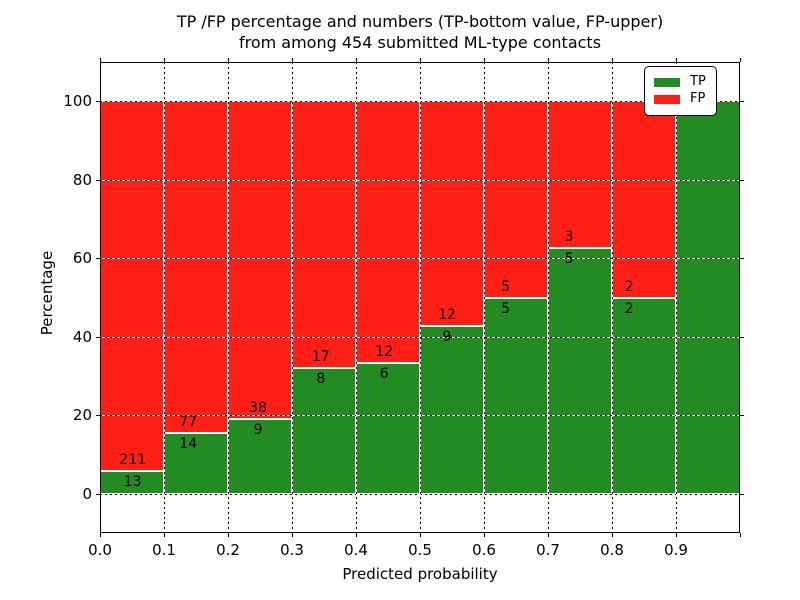  What do you see at coordinates (676, 550) in the screenshot?
I see `x-tick-label-0.9: 0.9` at bounding box center [676, 550].